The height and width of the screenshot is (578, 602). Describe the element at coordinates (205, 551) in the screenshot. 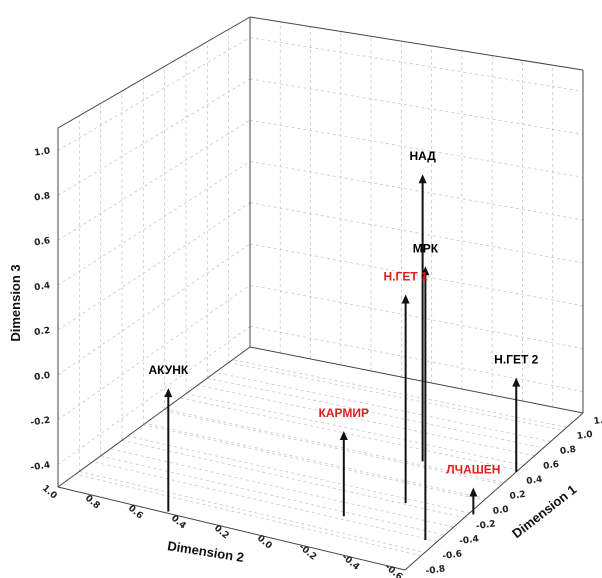

I see `axis-title-dimension-2: Dimension 2` at that location.